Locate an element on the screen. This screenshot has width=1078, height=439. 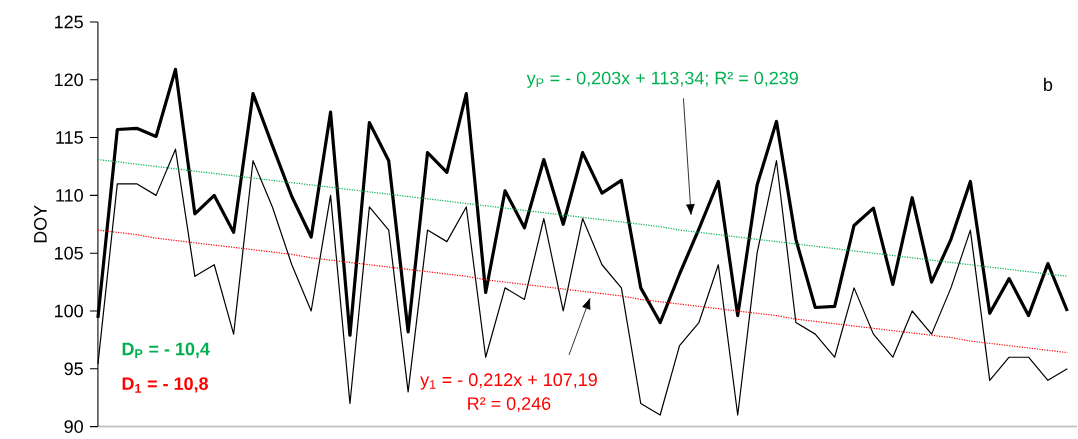
annotation: y$_{P}$ = - 0,203x + 113,34; R² = 0,239 is located at coordinates (662, 79).